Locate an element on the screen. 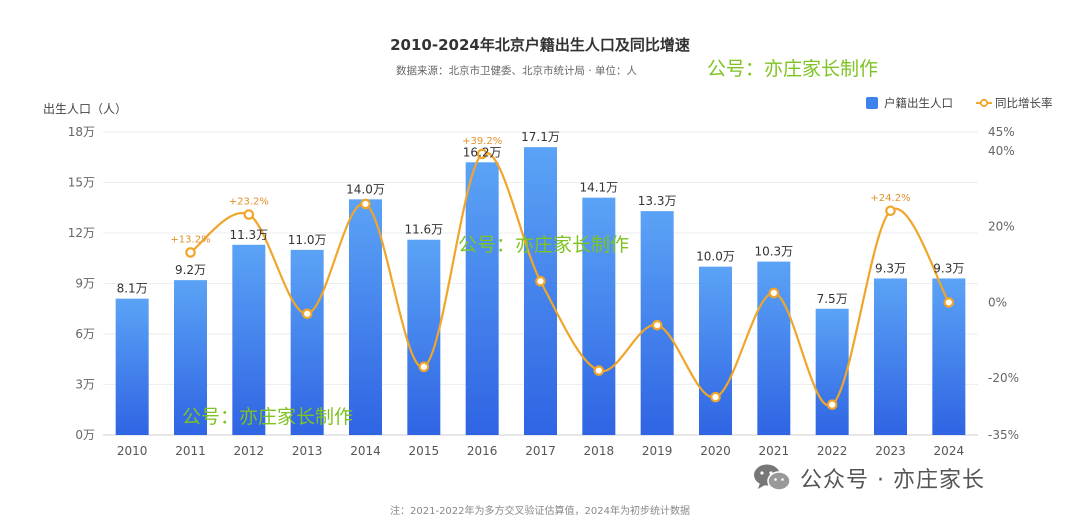 The height and width of the screenshot is (525, 1080). bar-value-label: 10.0万 is located at coordinates (715, 257).